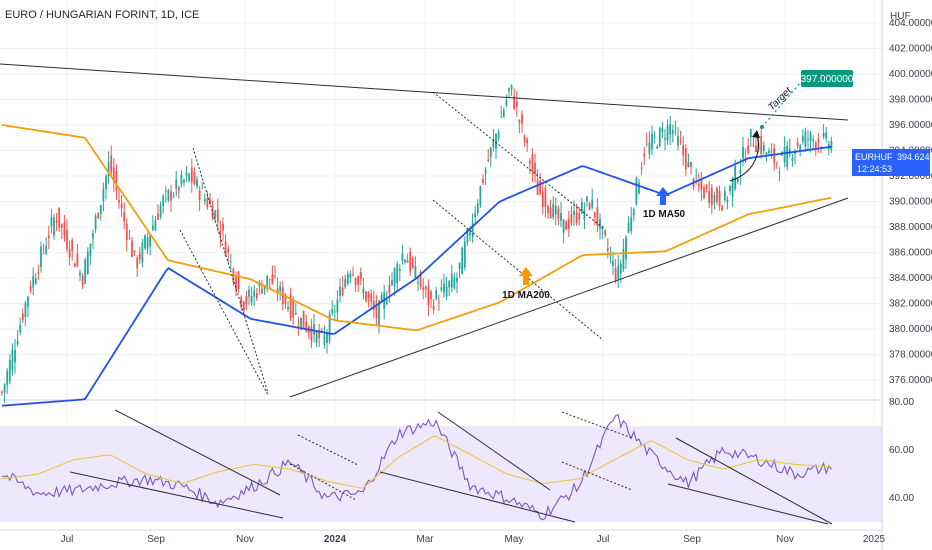 This screenshot has height=550, width=932. What do you see at coordinates (785, 539) in the screenshot?
I see `time-axis-tick: Nov` at bounding box center [785, 539].